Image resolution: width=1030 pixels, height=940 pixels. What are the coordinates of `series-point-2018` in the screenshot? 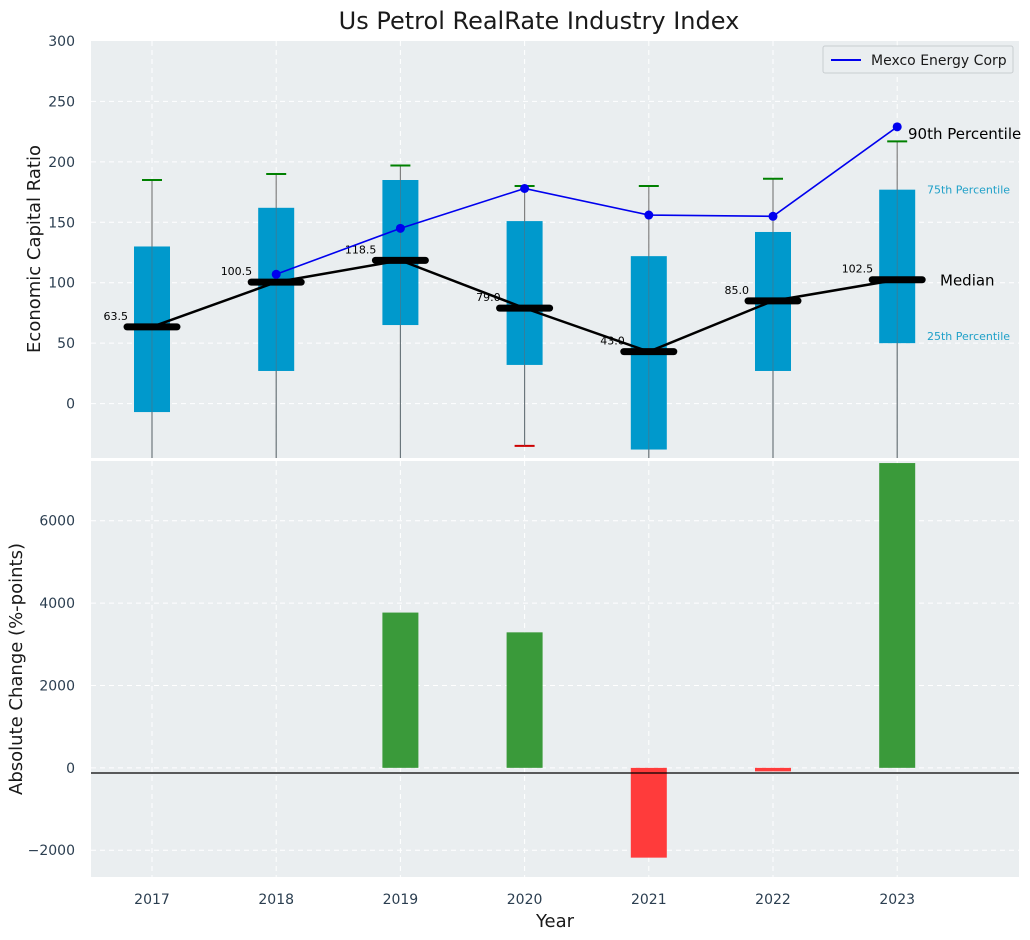 It's located at (276, 274).